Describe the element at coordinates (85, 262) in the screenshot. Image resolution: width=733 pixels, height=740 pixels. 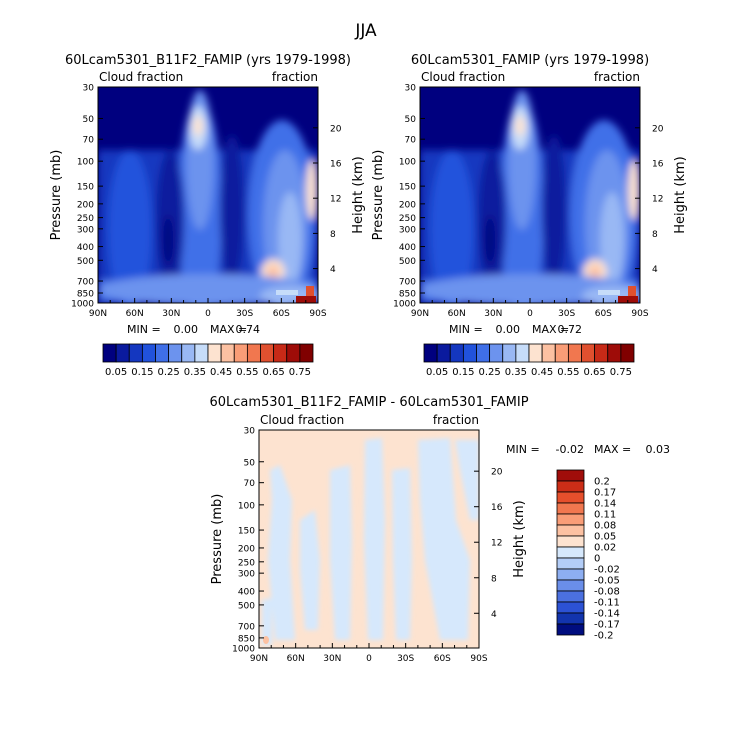
I see `panel-a-ytick-label: 500` at that location.